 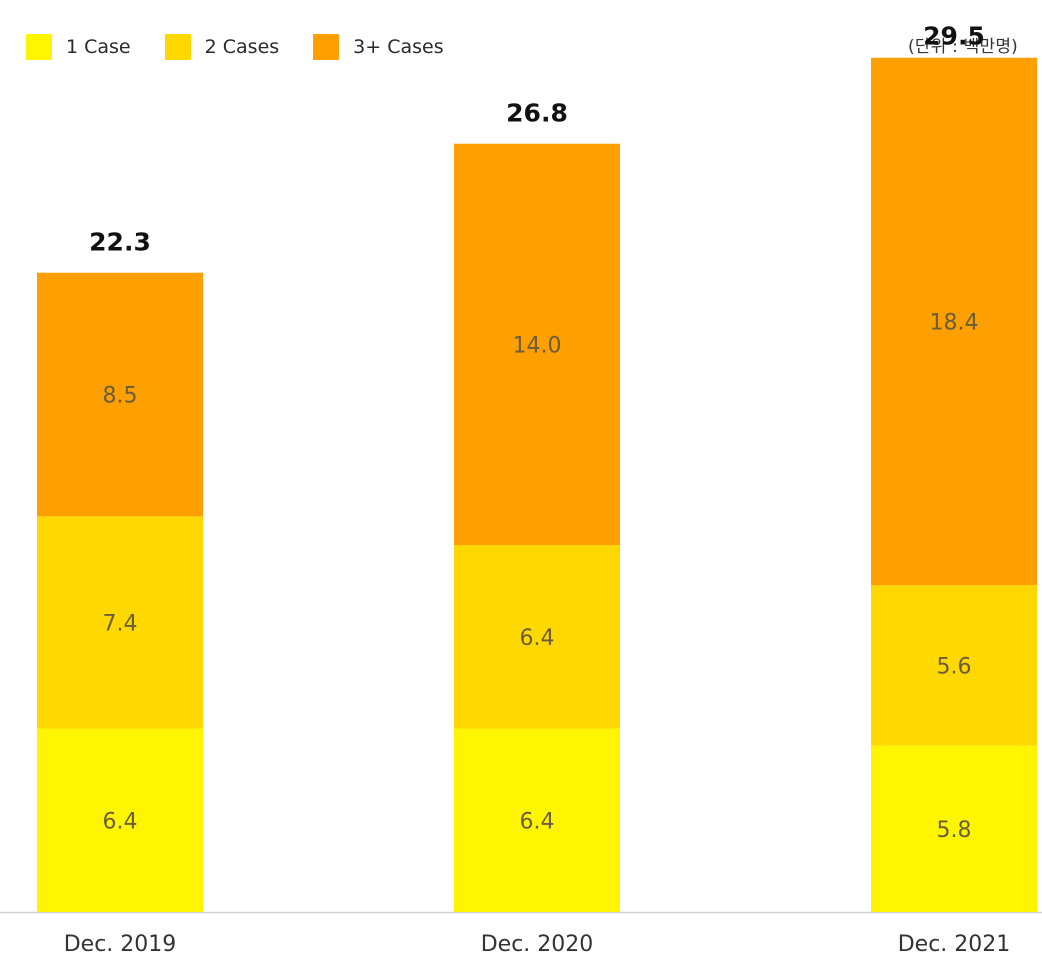 I want to click on segment-value-label: 18.4, so click(x=954, y=322).